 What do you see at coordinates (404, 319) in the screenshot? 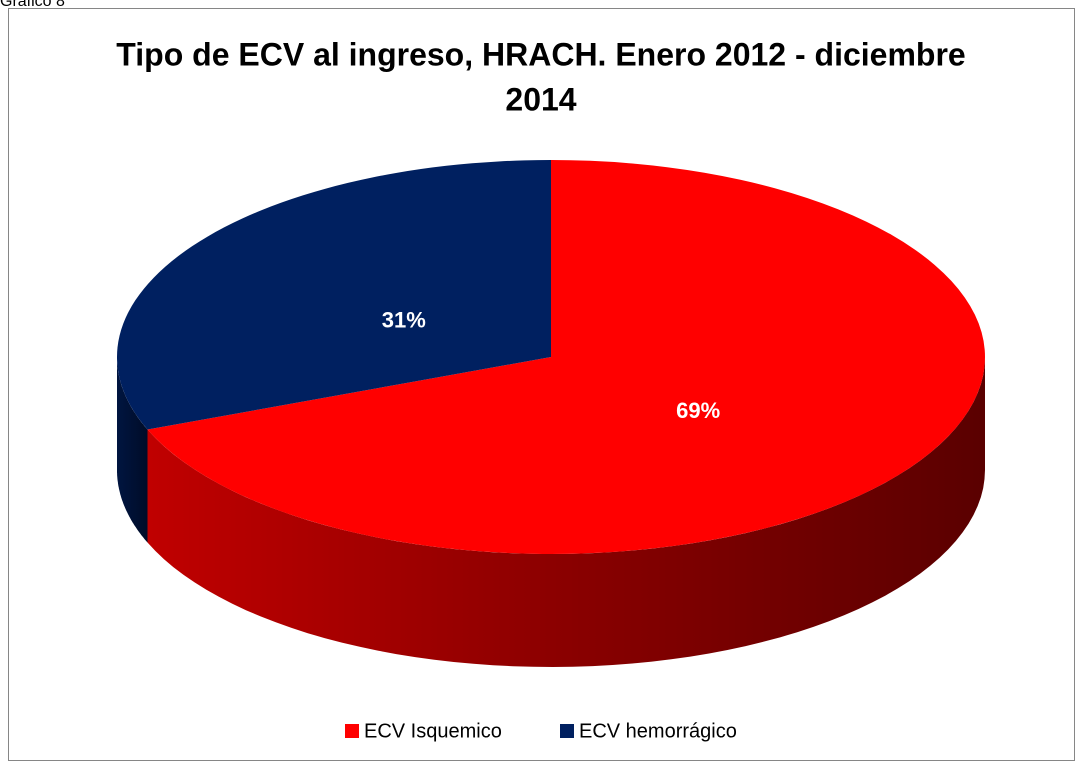
I see `data-label: 31%` at bounding box center [404, 319].